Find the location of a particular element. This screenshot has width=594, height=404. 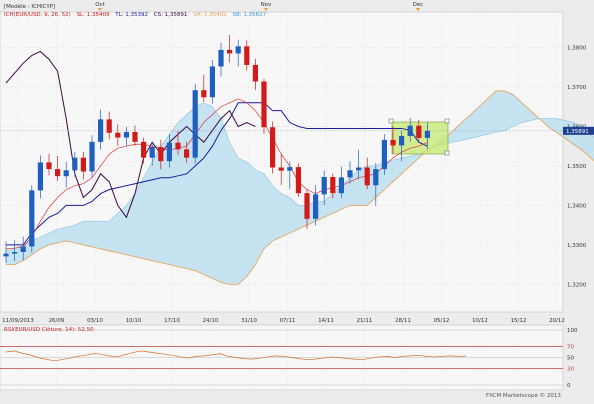

x-tick-label: 11/09/2013 is located at coordinates (18, 321).